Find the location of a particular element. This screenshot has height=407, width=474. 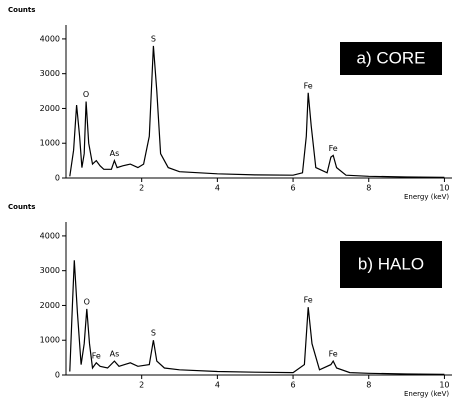

panel-label: a) CORE is located at coordinates (391, 57).